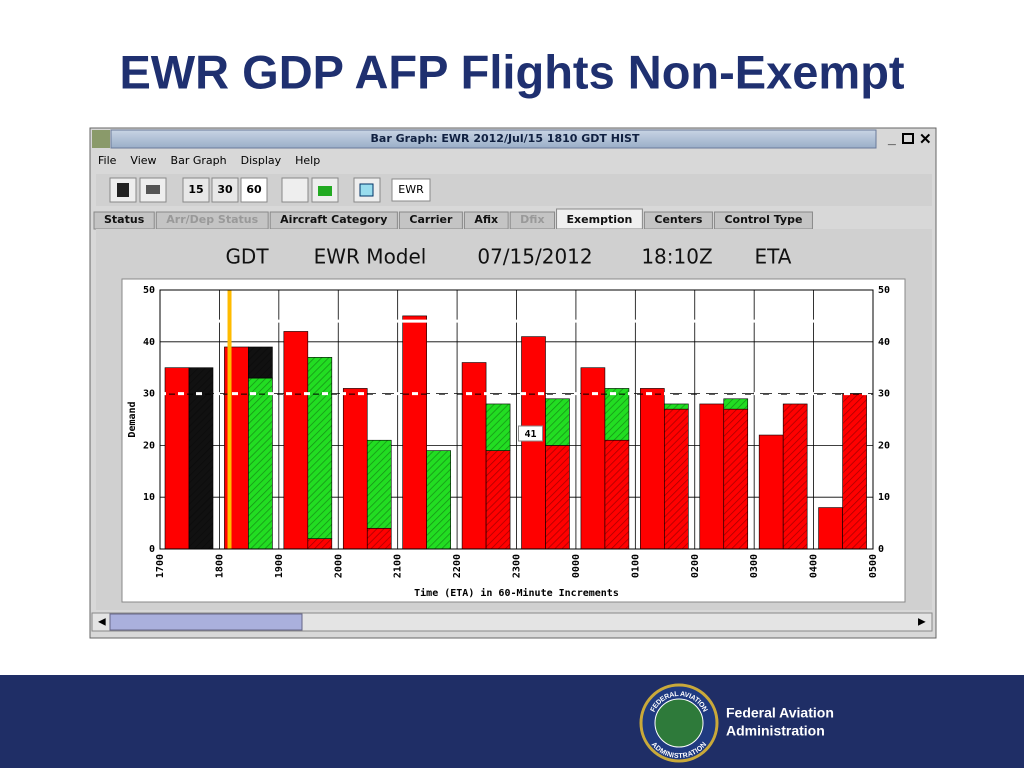 The image size is (1024, 768). What do you see at coordinates (884, 497) in the screenshot?
I see `y2-tick-label: 10` at bounding box center [884, 497].